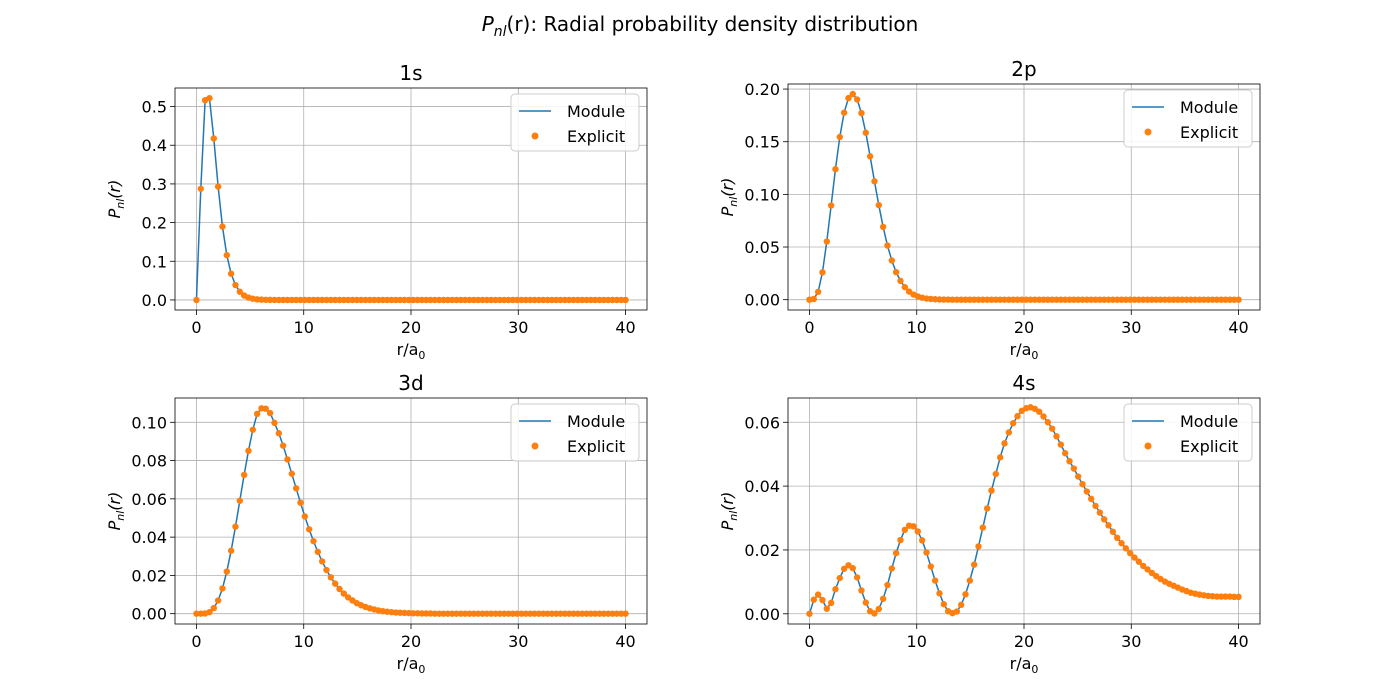 The width and height of the screenshot is (1400, 700). I want to click on subplot-title: 3d, so click(410, 383).